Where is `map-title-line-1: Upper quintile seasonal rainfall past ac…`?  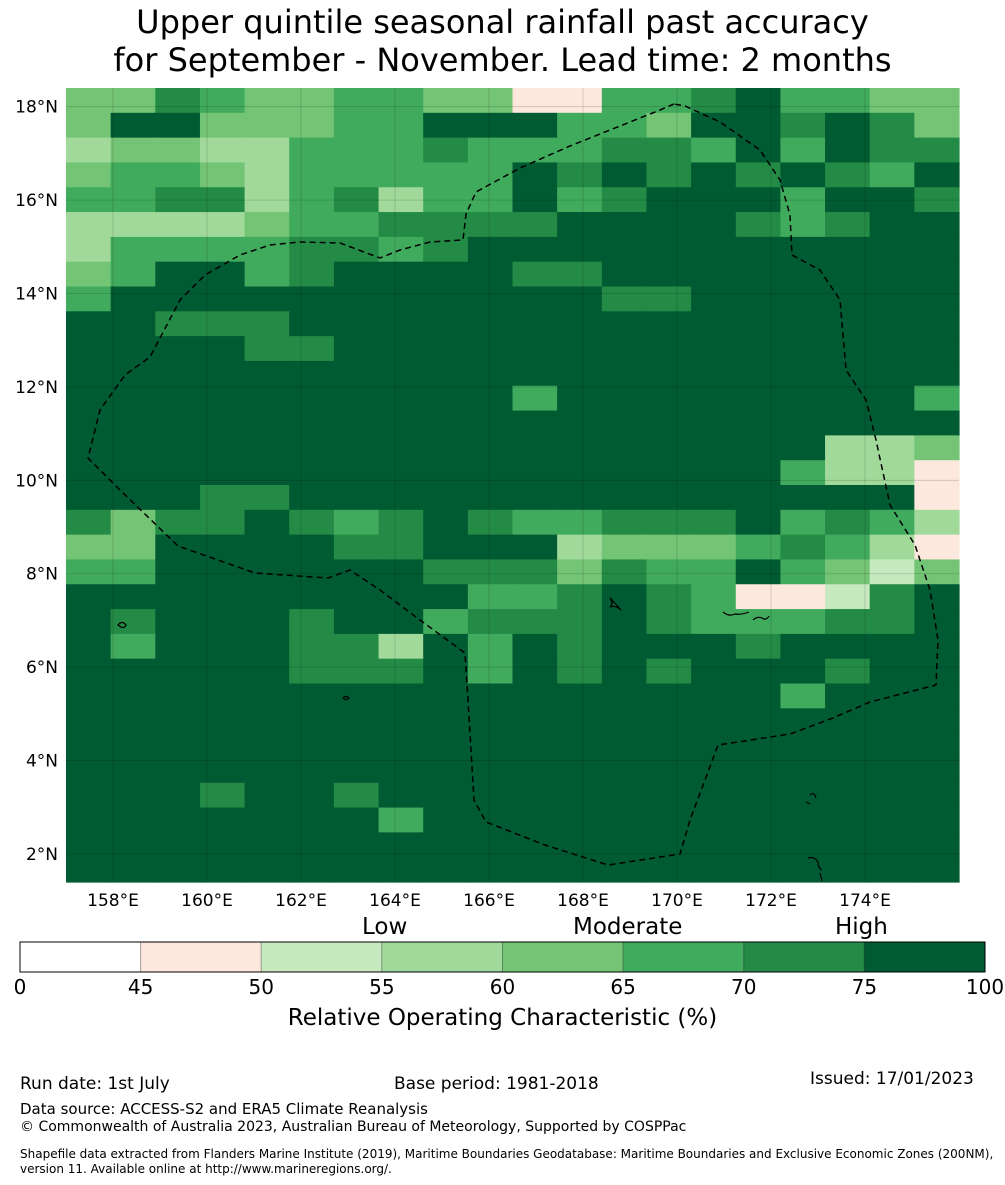
map-title-line-1: Upper quintile seasonal rainfall past ac… is located at coordinates (502, 22).